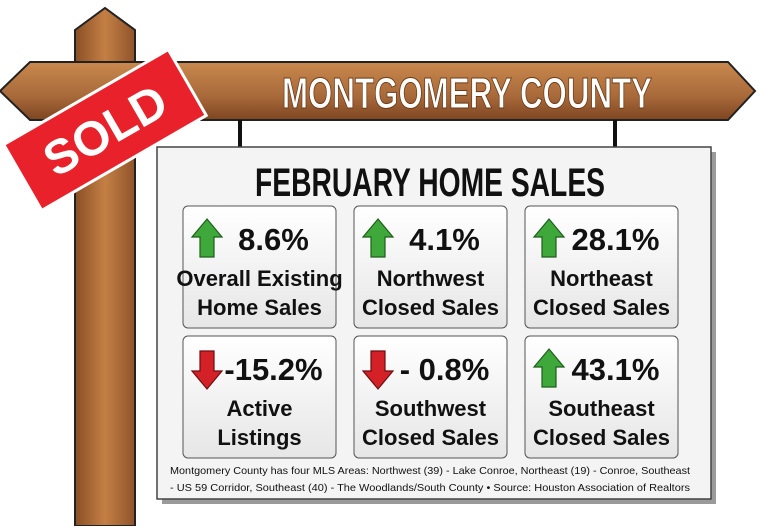 The image size is (760, 531). I want to click on tile-label: Southeast, so click(601, 408).